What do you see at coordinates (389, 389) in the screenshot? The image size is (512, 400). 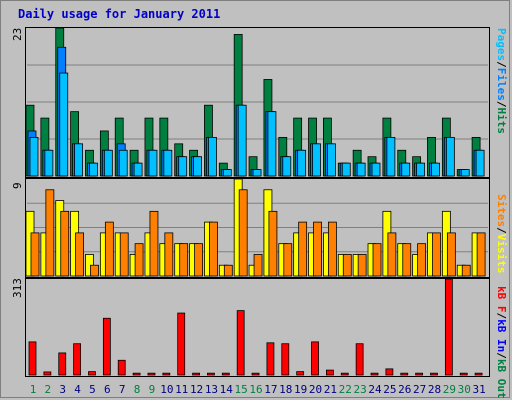 I see `day-label-25: 25` at bounding box center [389, 389].